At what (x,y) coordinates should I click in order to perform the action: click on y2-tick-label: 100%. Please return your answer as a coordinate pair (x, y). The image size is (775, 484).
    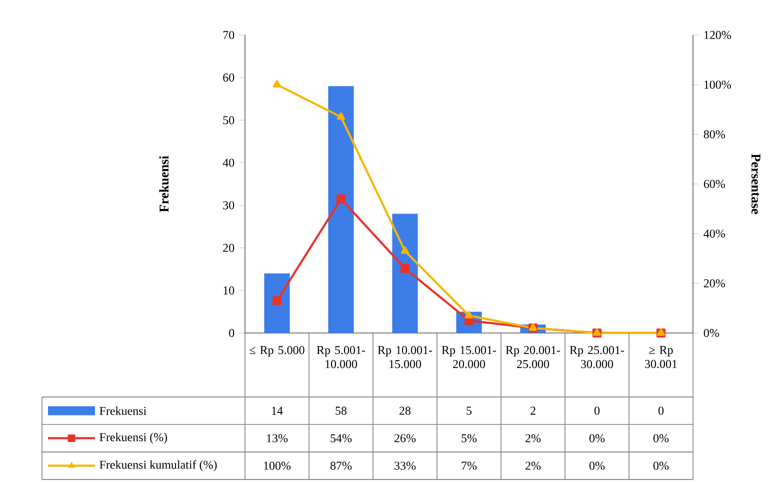
    Looking at the image, I should click on (717, 84).